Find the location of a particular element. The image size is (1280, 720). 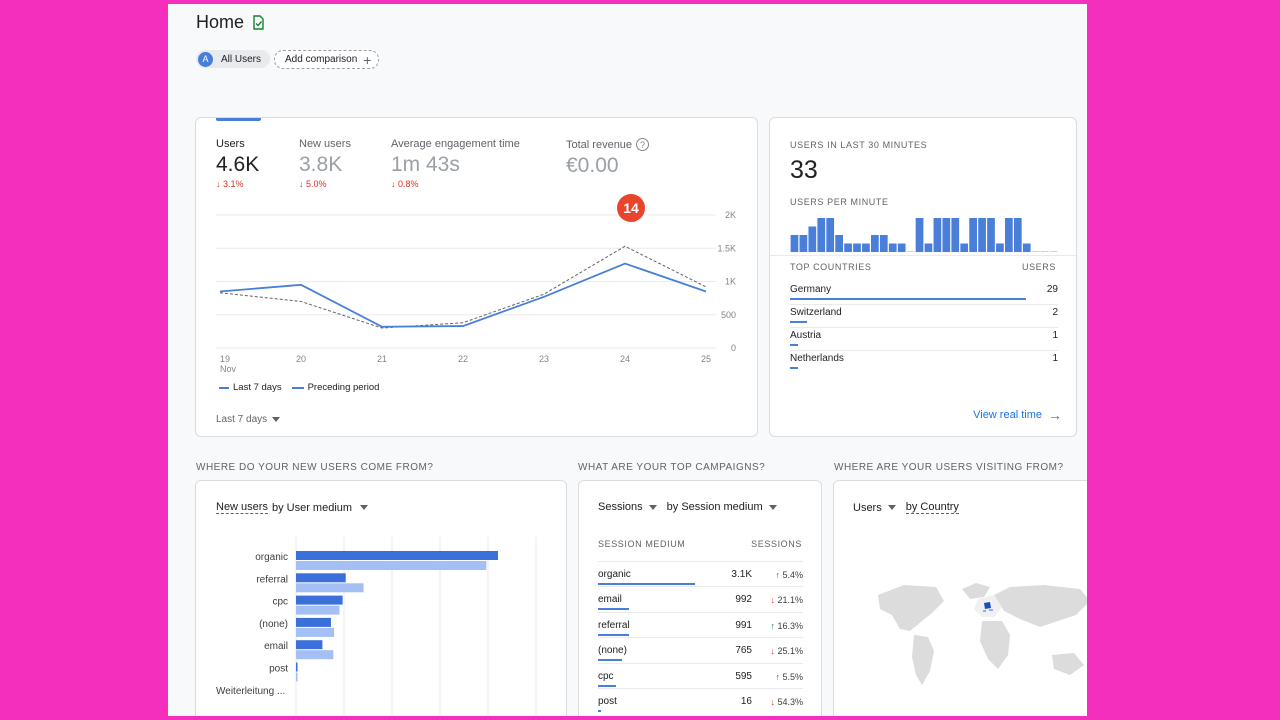

country-row: Germany 29 is located at coordinates (924, 294).